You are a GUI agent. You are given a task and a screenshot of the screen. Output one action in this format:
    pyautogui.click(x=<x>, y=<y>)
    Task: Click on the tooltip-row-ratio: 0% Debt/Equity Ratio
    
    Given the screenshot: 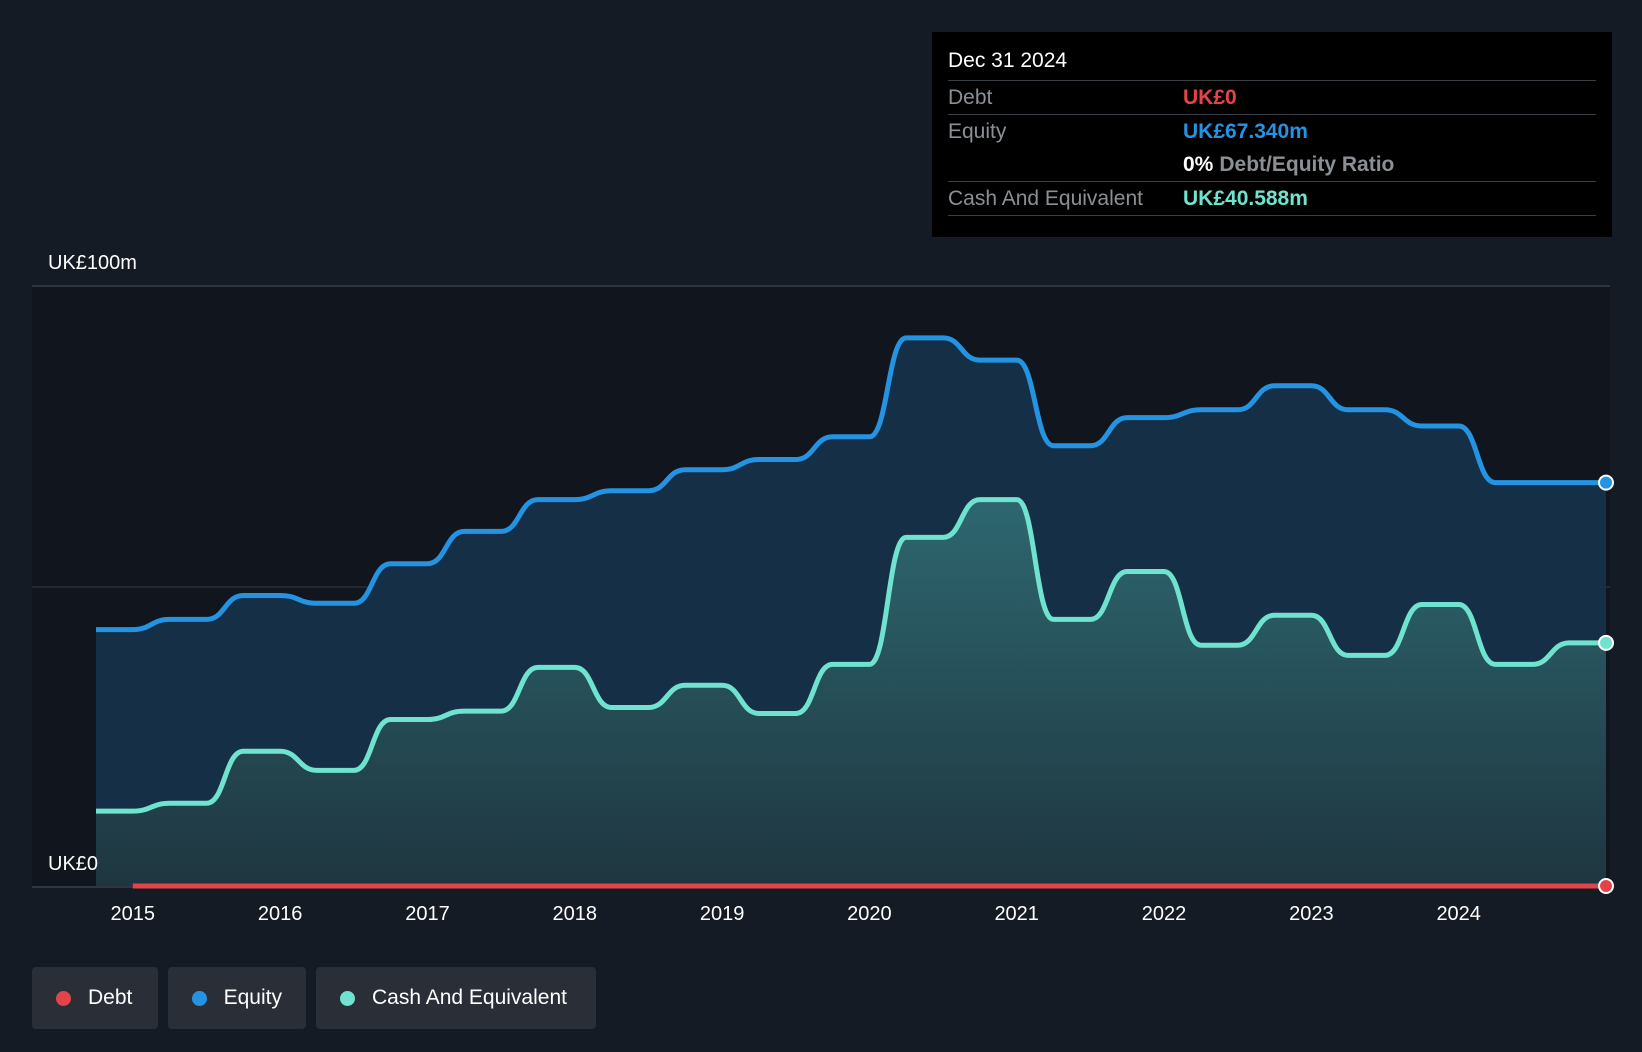 What is the action you would take?
    pyautogui.click(x=1272, y=164)
    